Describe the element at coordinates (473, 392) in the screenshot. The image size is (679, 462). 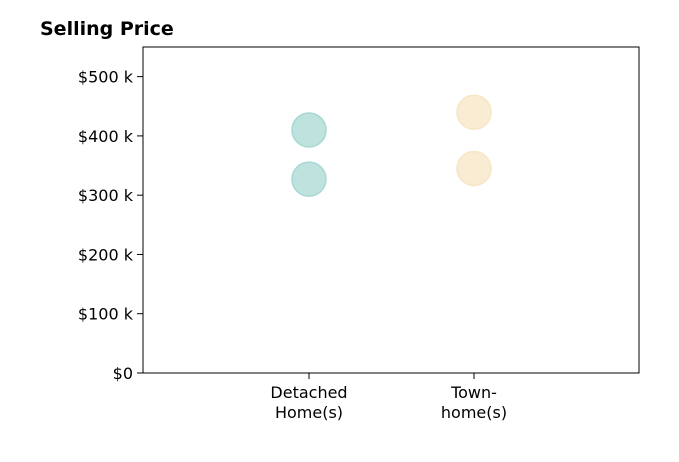
I see `x-tick-label: Town-` at that location.